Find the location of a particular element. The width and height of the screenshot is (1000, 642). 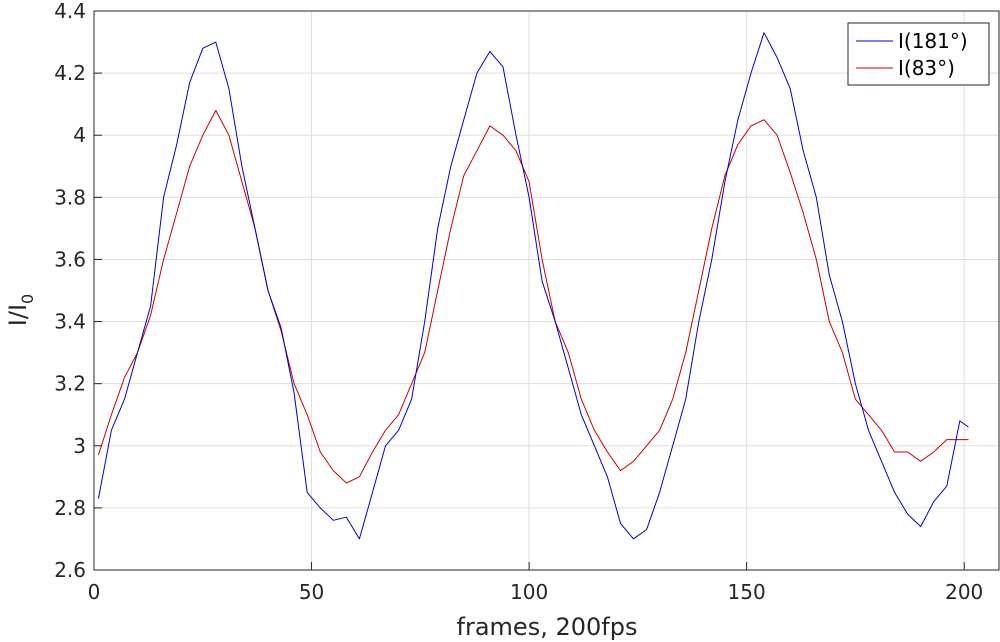

svg-text: I/I0 is located at coordinates (20, 310).